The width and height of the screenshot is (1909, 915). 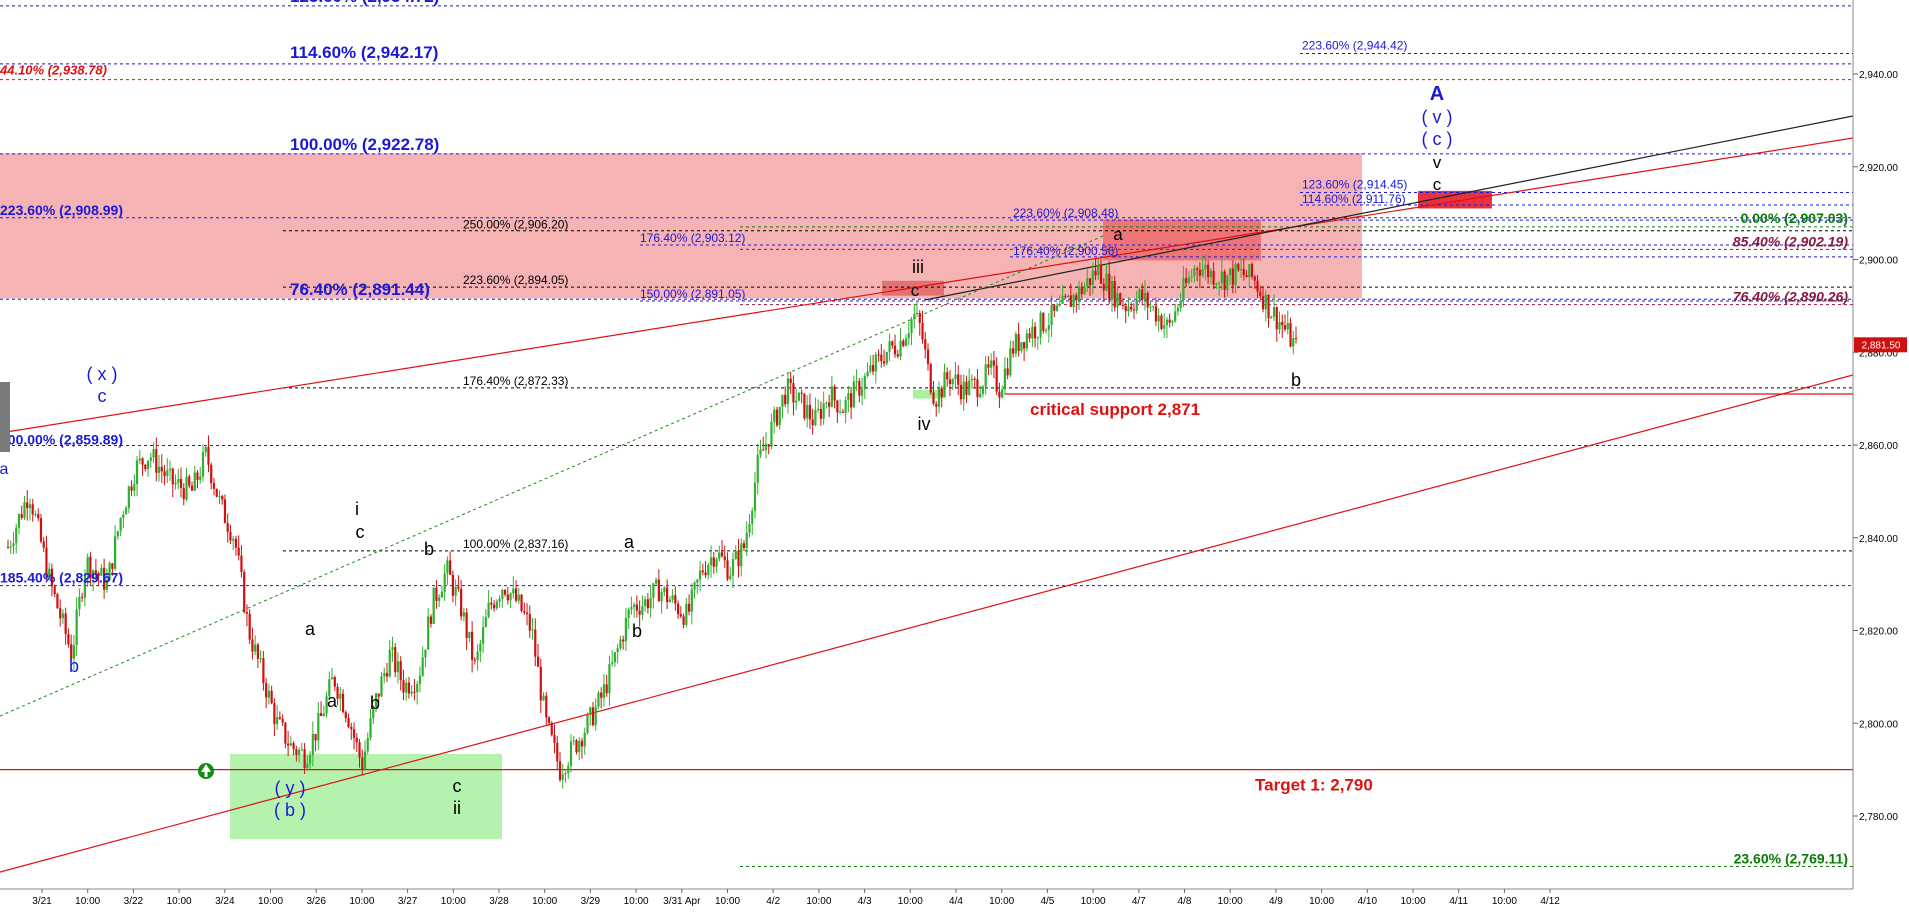 What do you see at coordinates (364, 52) in the screenshot?
I see `fib-level-label: 114.60% (2,942.17)` at bounding box center [364, 52].